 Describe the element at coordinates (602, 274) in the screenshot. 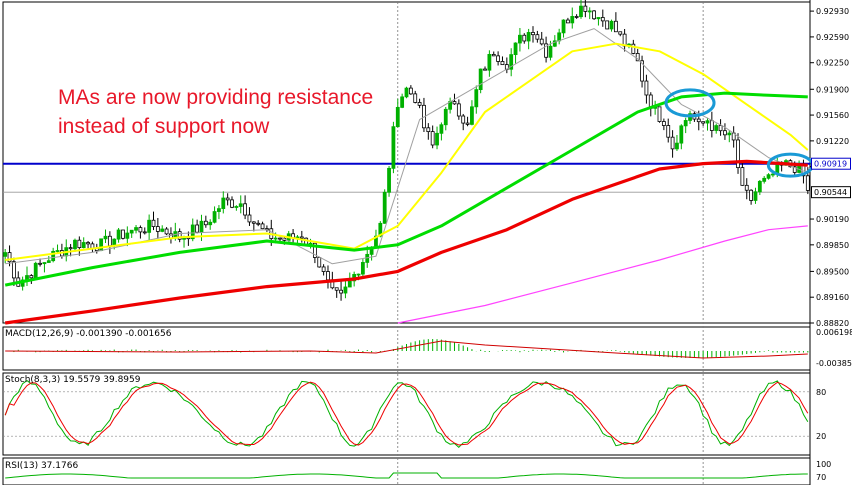

I see `ma-magenta-line` at that location.